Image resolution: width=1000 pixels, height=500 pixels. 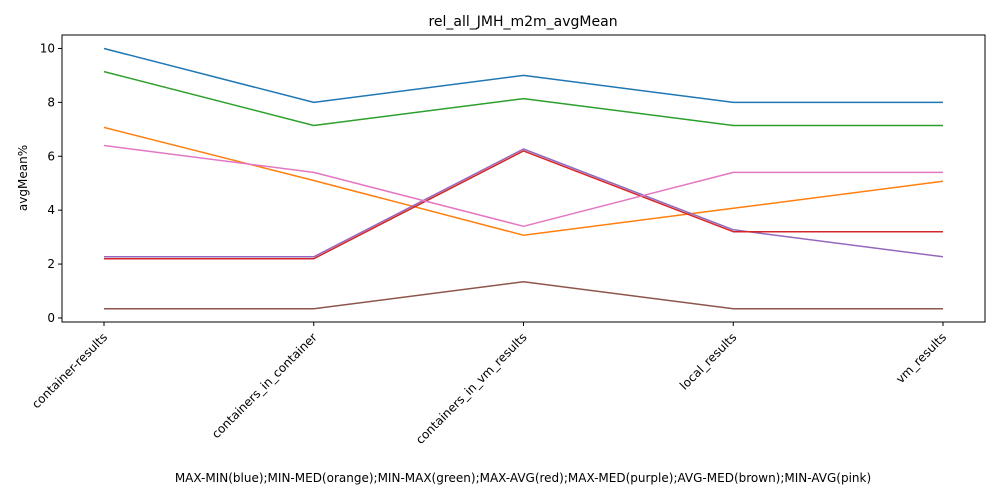 I want to click on chart-title: rel_all_JMH_m2m_avgMean, so click(x=522, y=22).